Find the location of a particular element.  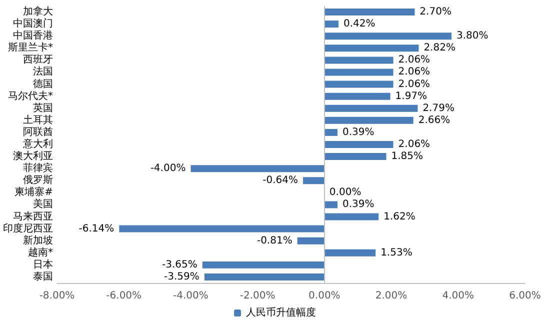

legend-label: 人民币升值幅度 is located at coordinates (281, 312).